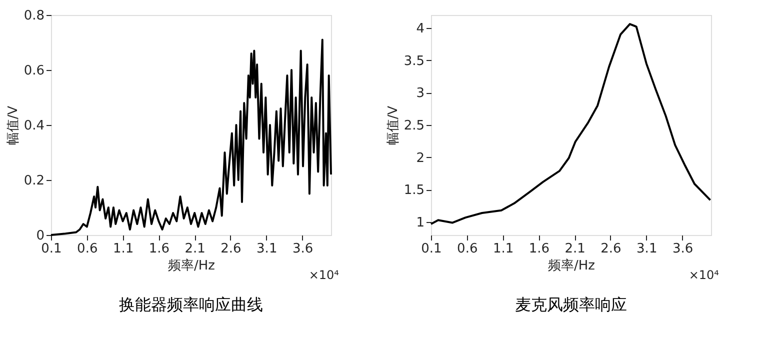 This screenshot has height=346, width=759. I want to click on y-tick-label: 0.2, so click(34, 181).